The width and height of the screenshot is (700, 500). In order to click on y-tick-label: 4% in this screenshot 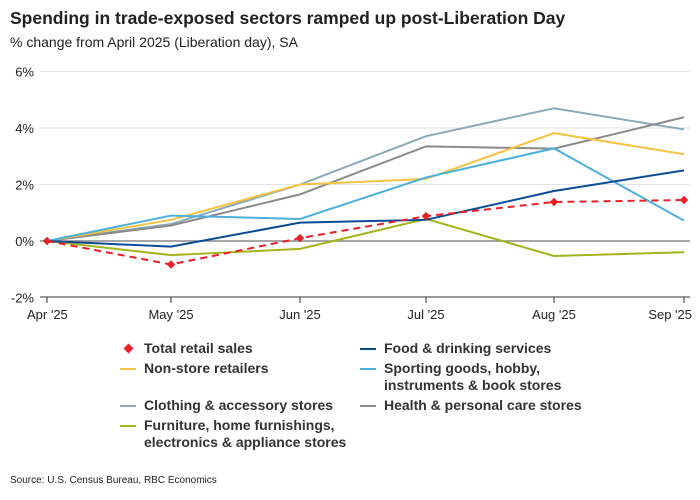, I will do `click(24, 128)`.